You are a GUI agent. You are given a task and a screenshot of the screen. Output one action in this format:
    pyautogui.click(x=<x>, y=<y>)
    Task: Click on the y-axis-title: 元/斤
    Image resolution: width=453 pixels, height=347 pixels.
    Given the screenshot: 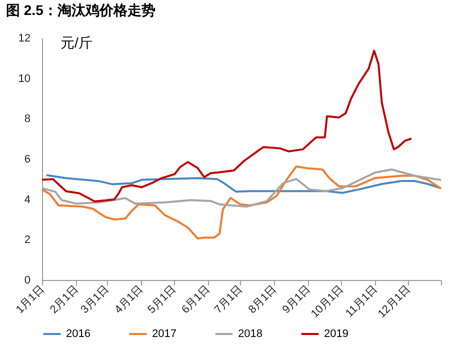 What is the action you would take?
    pyautogui.click(x=76, y=42)
    